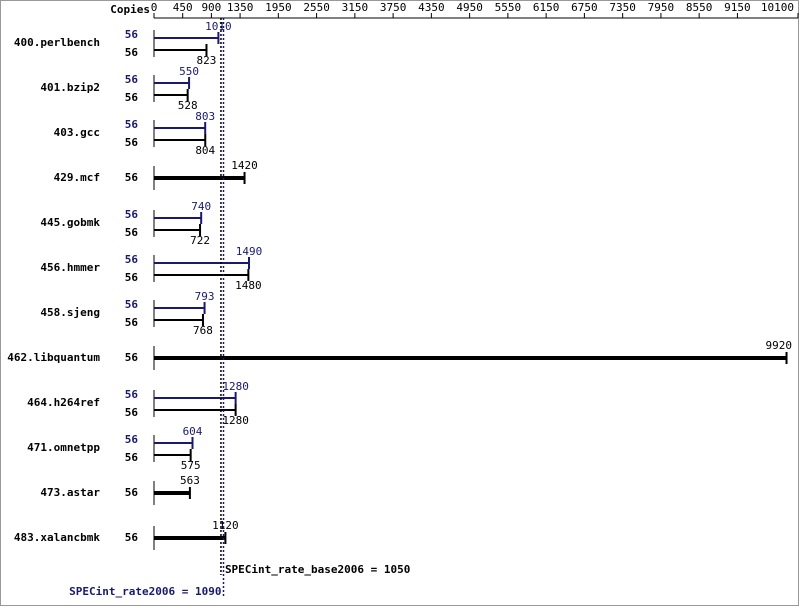 The image size is (799, 606). I want to click on value-label: 528, so click(188, 105).